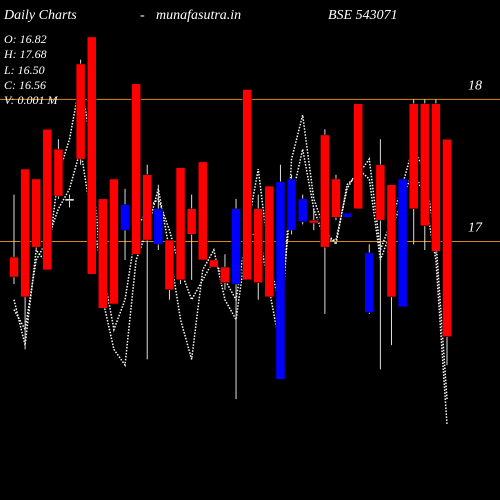 The image size is (500, 500). Describe the element at coordinates (24, 70) in the screenshot. I see `info-low: L: 16.50` at that location.